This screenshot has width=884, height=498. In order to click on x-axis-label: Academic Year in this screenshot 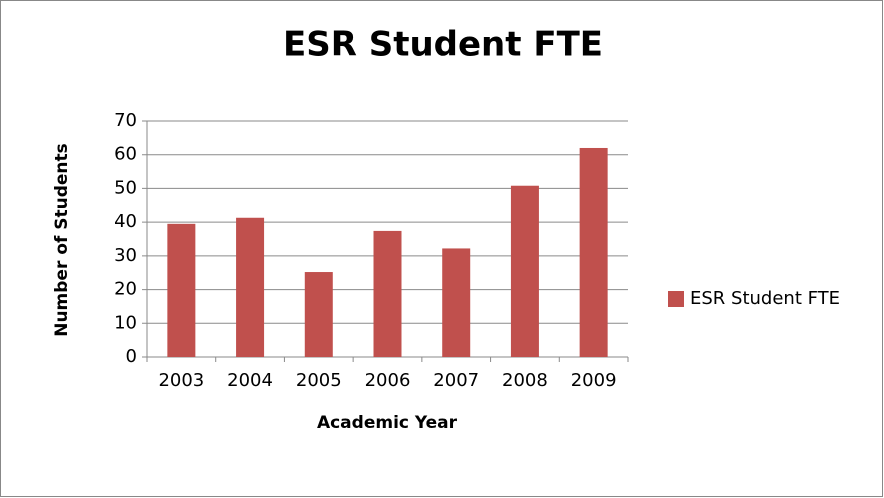, I will do `click(387, 423)`.